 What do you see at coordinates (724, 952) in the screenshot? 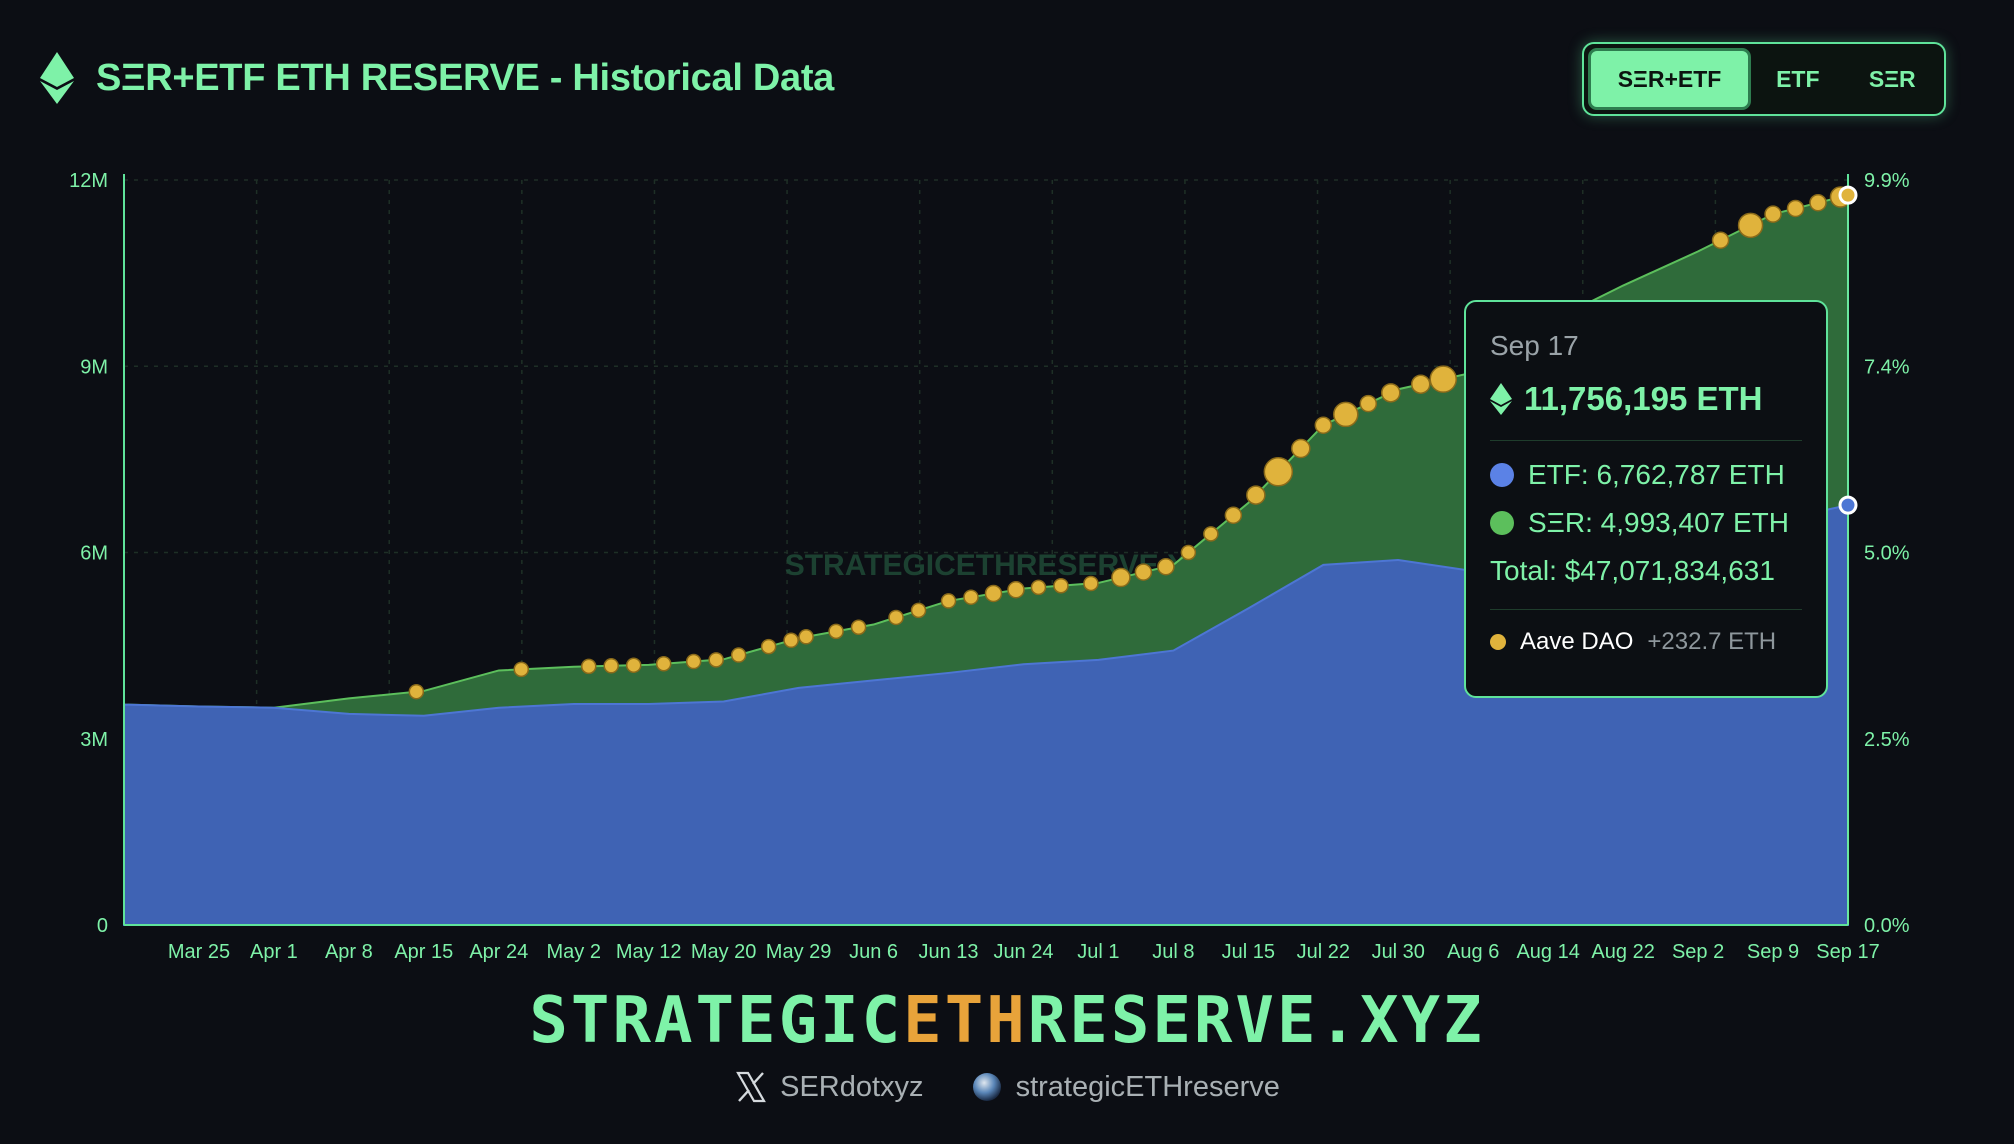
I see `x-tick-label: May 20` at bounding box center [724, 952].